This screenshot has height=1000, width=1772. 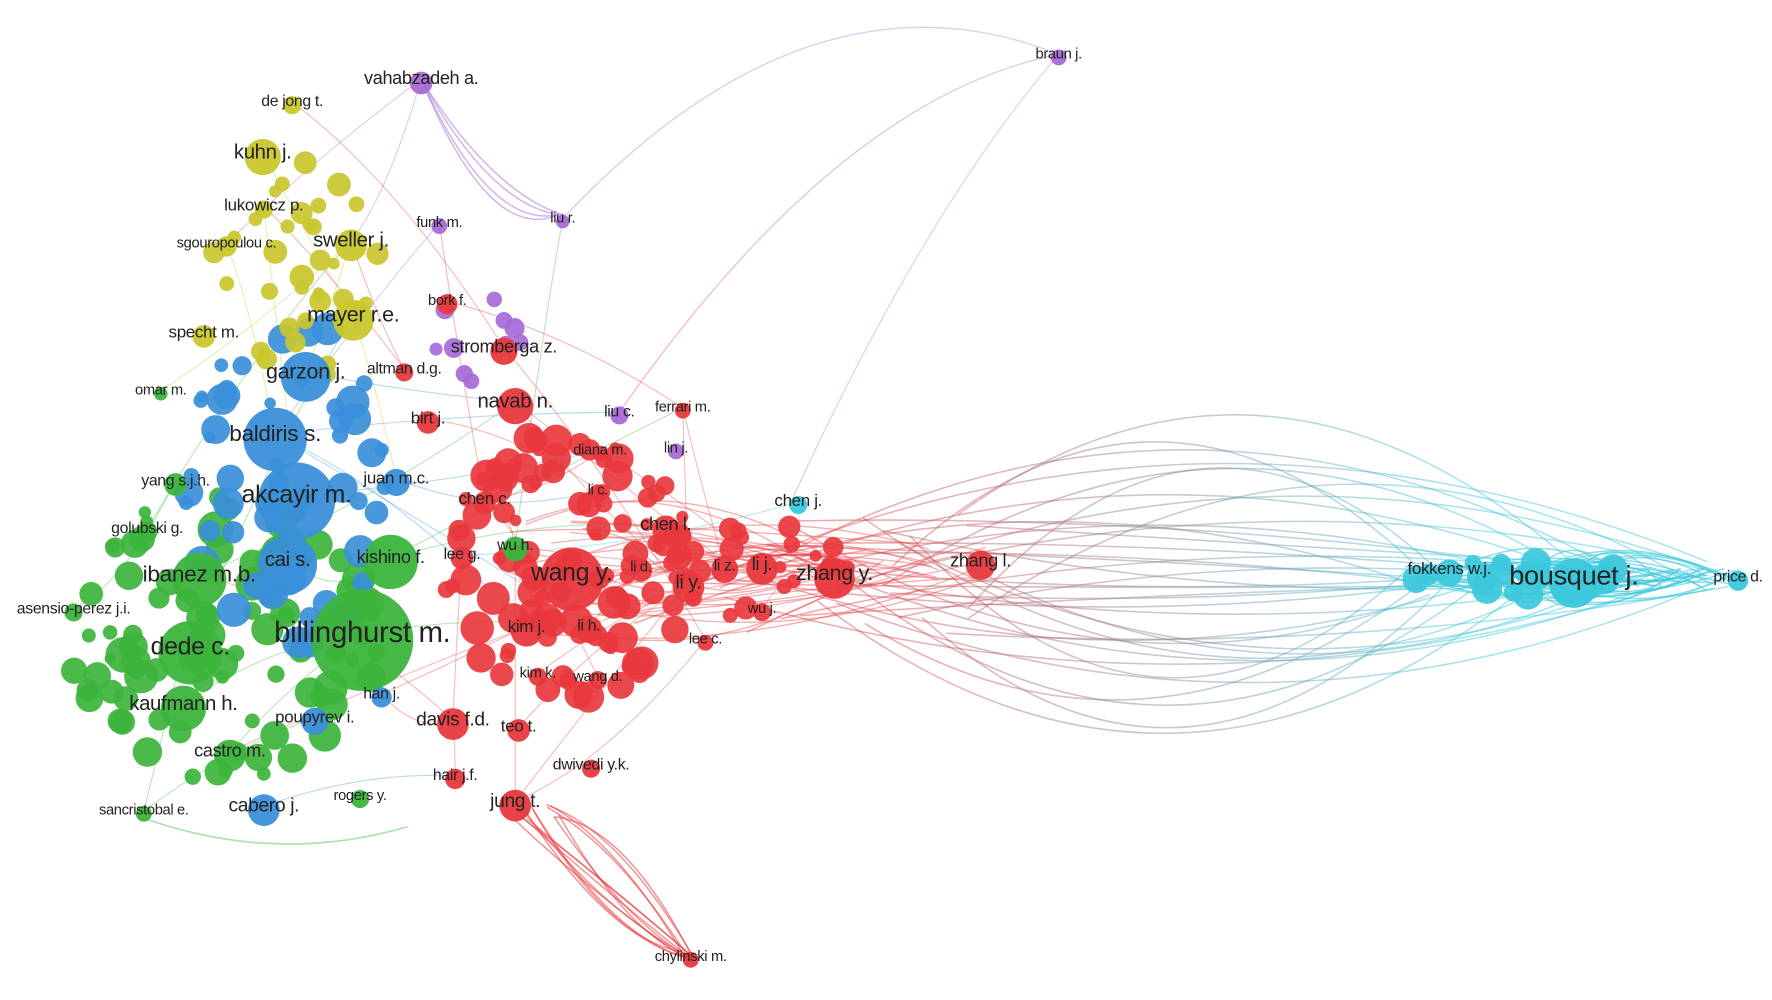 I want to click on node-label: kaufmann h., so click(x=183, y=704).